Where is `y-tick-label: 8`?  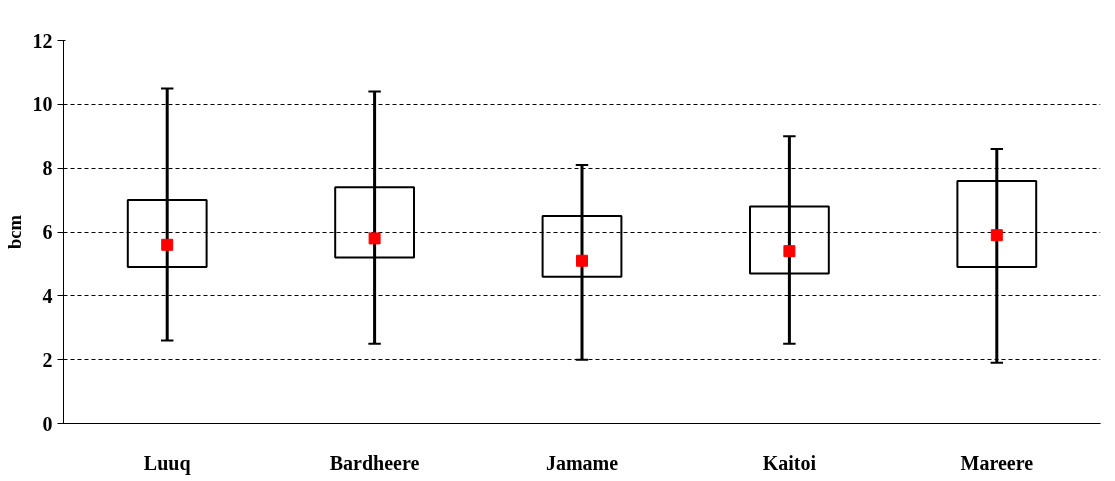 y-tick-label: 8 is located at coordinates (47, 168).